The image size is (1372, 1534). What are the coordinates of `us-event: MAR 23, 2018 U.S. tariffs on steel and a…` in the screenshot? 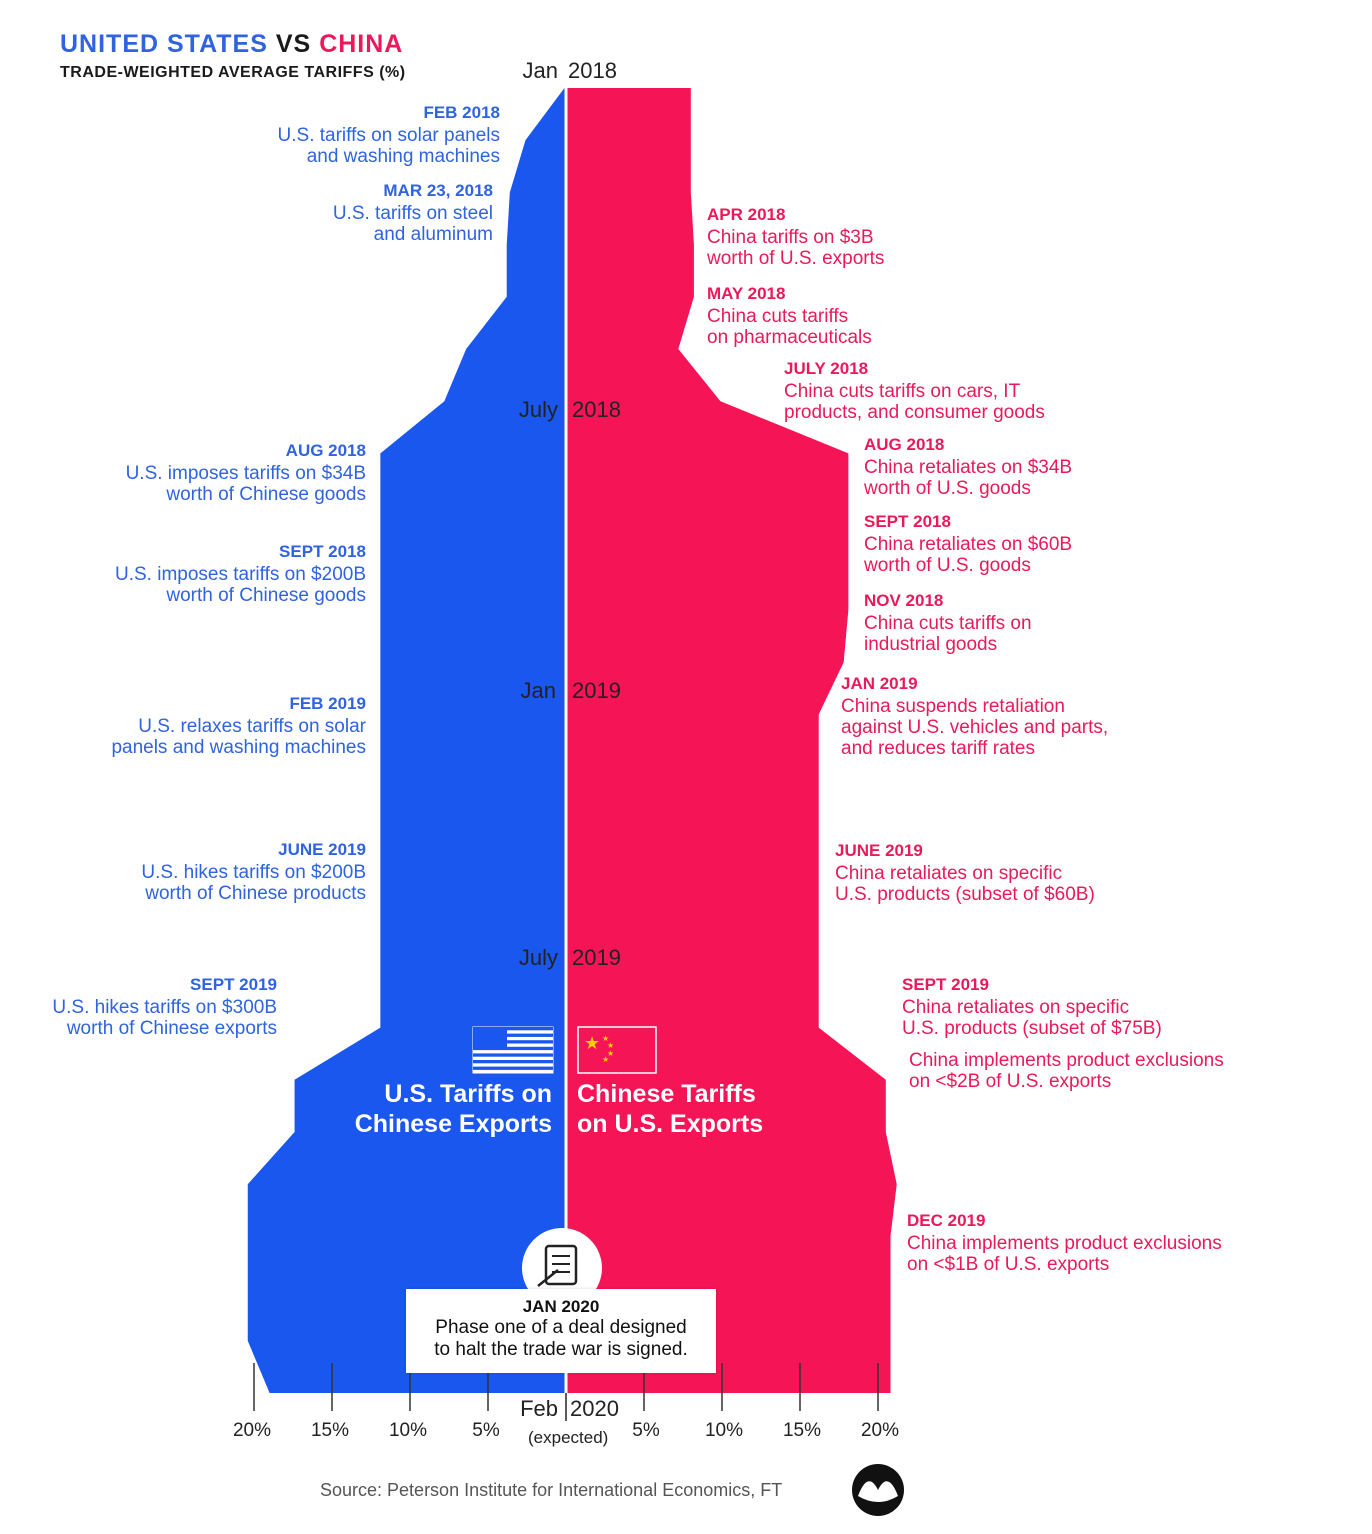 It's located at (413, 212).